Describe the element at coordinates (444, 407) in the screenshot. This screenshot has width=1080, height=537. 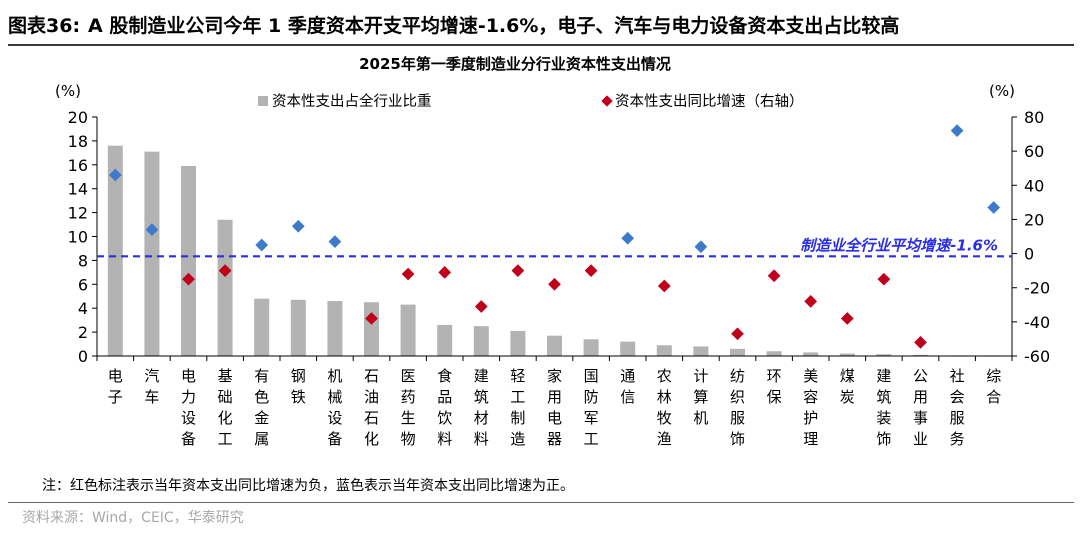
I see `x-tick-label: 食品饮料` at that location.